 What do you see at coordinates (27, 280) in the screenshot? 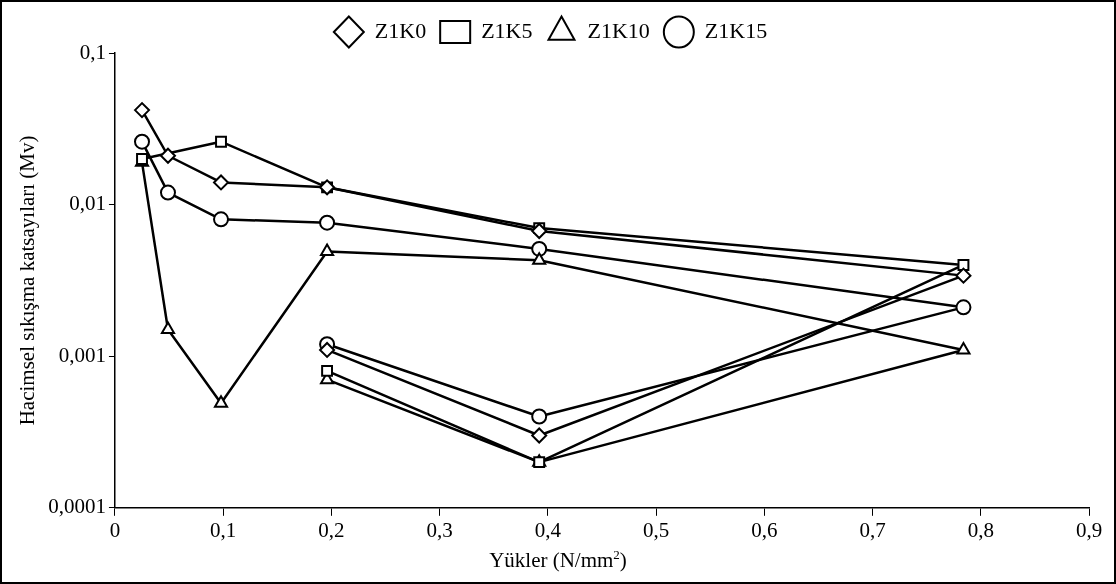
I see `y-axis-title: Hacimsel sıkışma katsayıları (Mv)` at bounding box center [27, 280].